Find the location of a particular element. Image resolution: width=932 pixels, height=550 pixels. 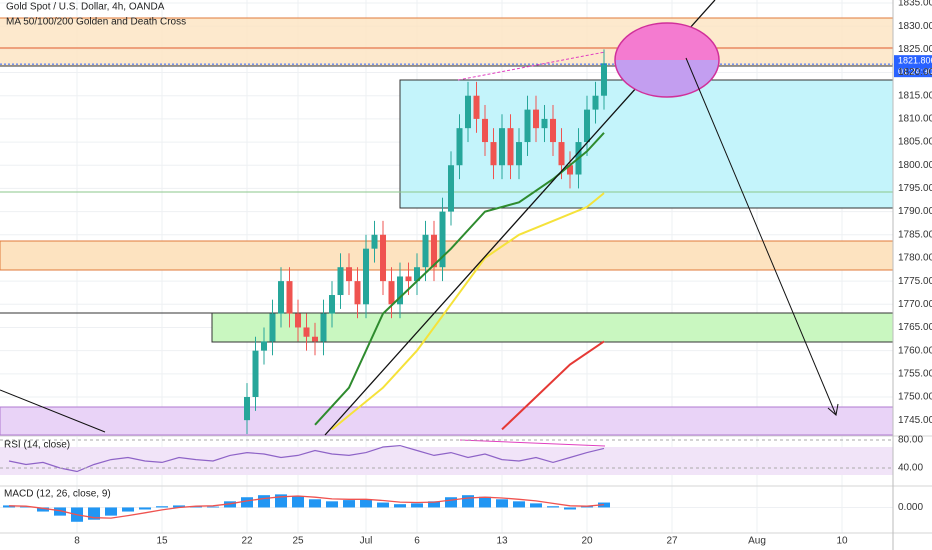

macd-panel is located at coordinates (307, 508).